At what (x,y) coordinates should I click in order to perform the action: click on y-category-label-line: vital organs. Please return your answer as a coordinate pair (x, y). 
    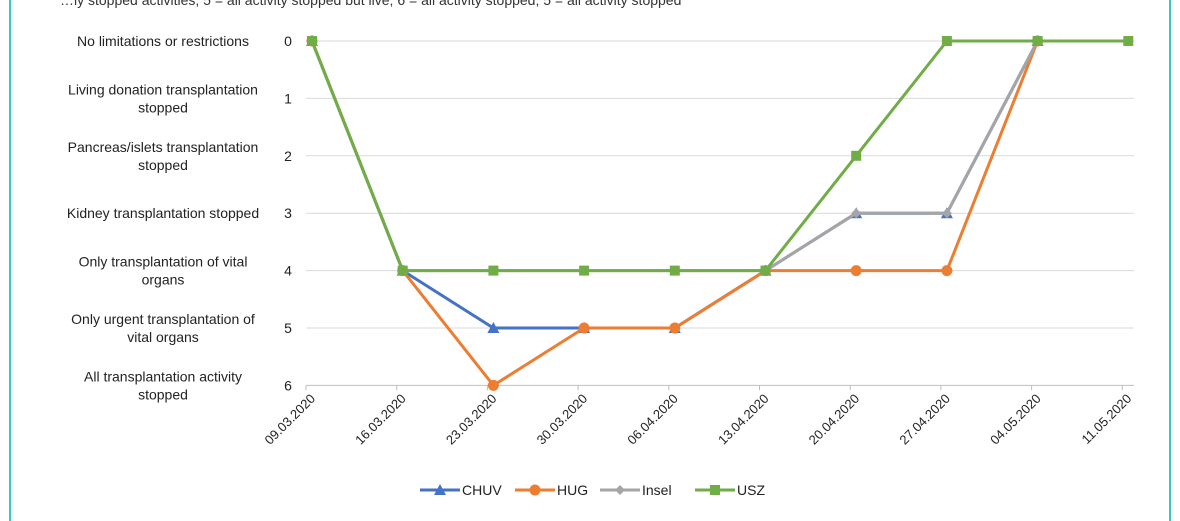
    Looking at the image, I should click on (163, 337).